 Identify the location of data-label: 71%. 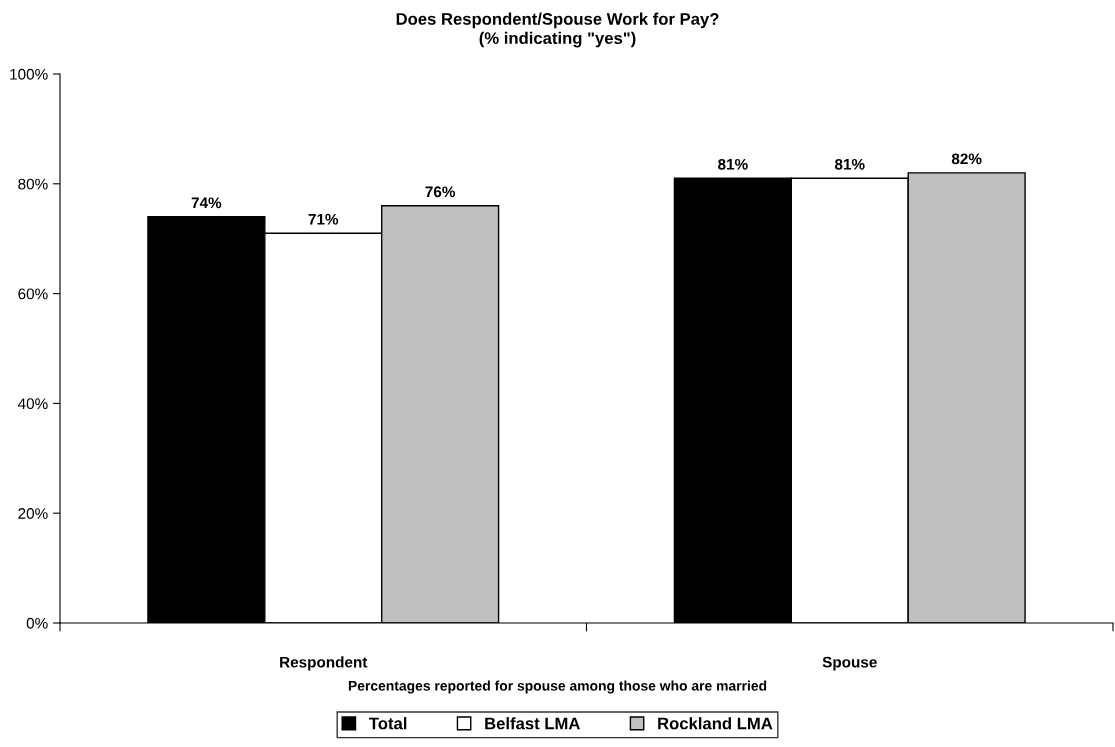
(323, 219).